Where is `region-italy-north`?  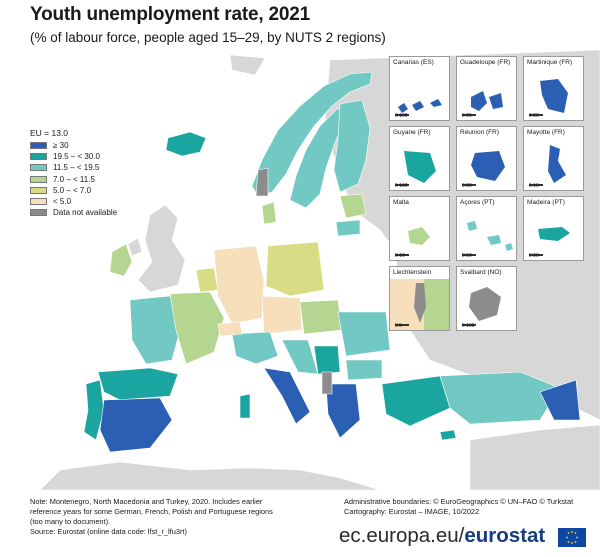
region-italy-north is located at coordinates (255, 348).